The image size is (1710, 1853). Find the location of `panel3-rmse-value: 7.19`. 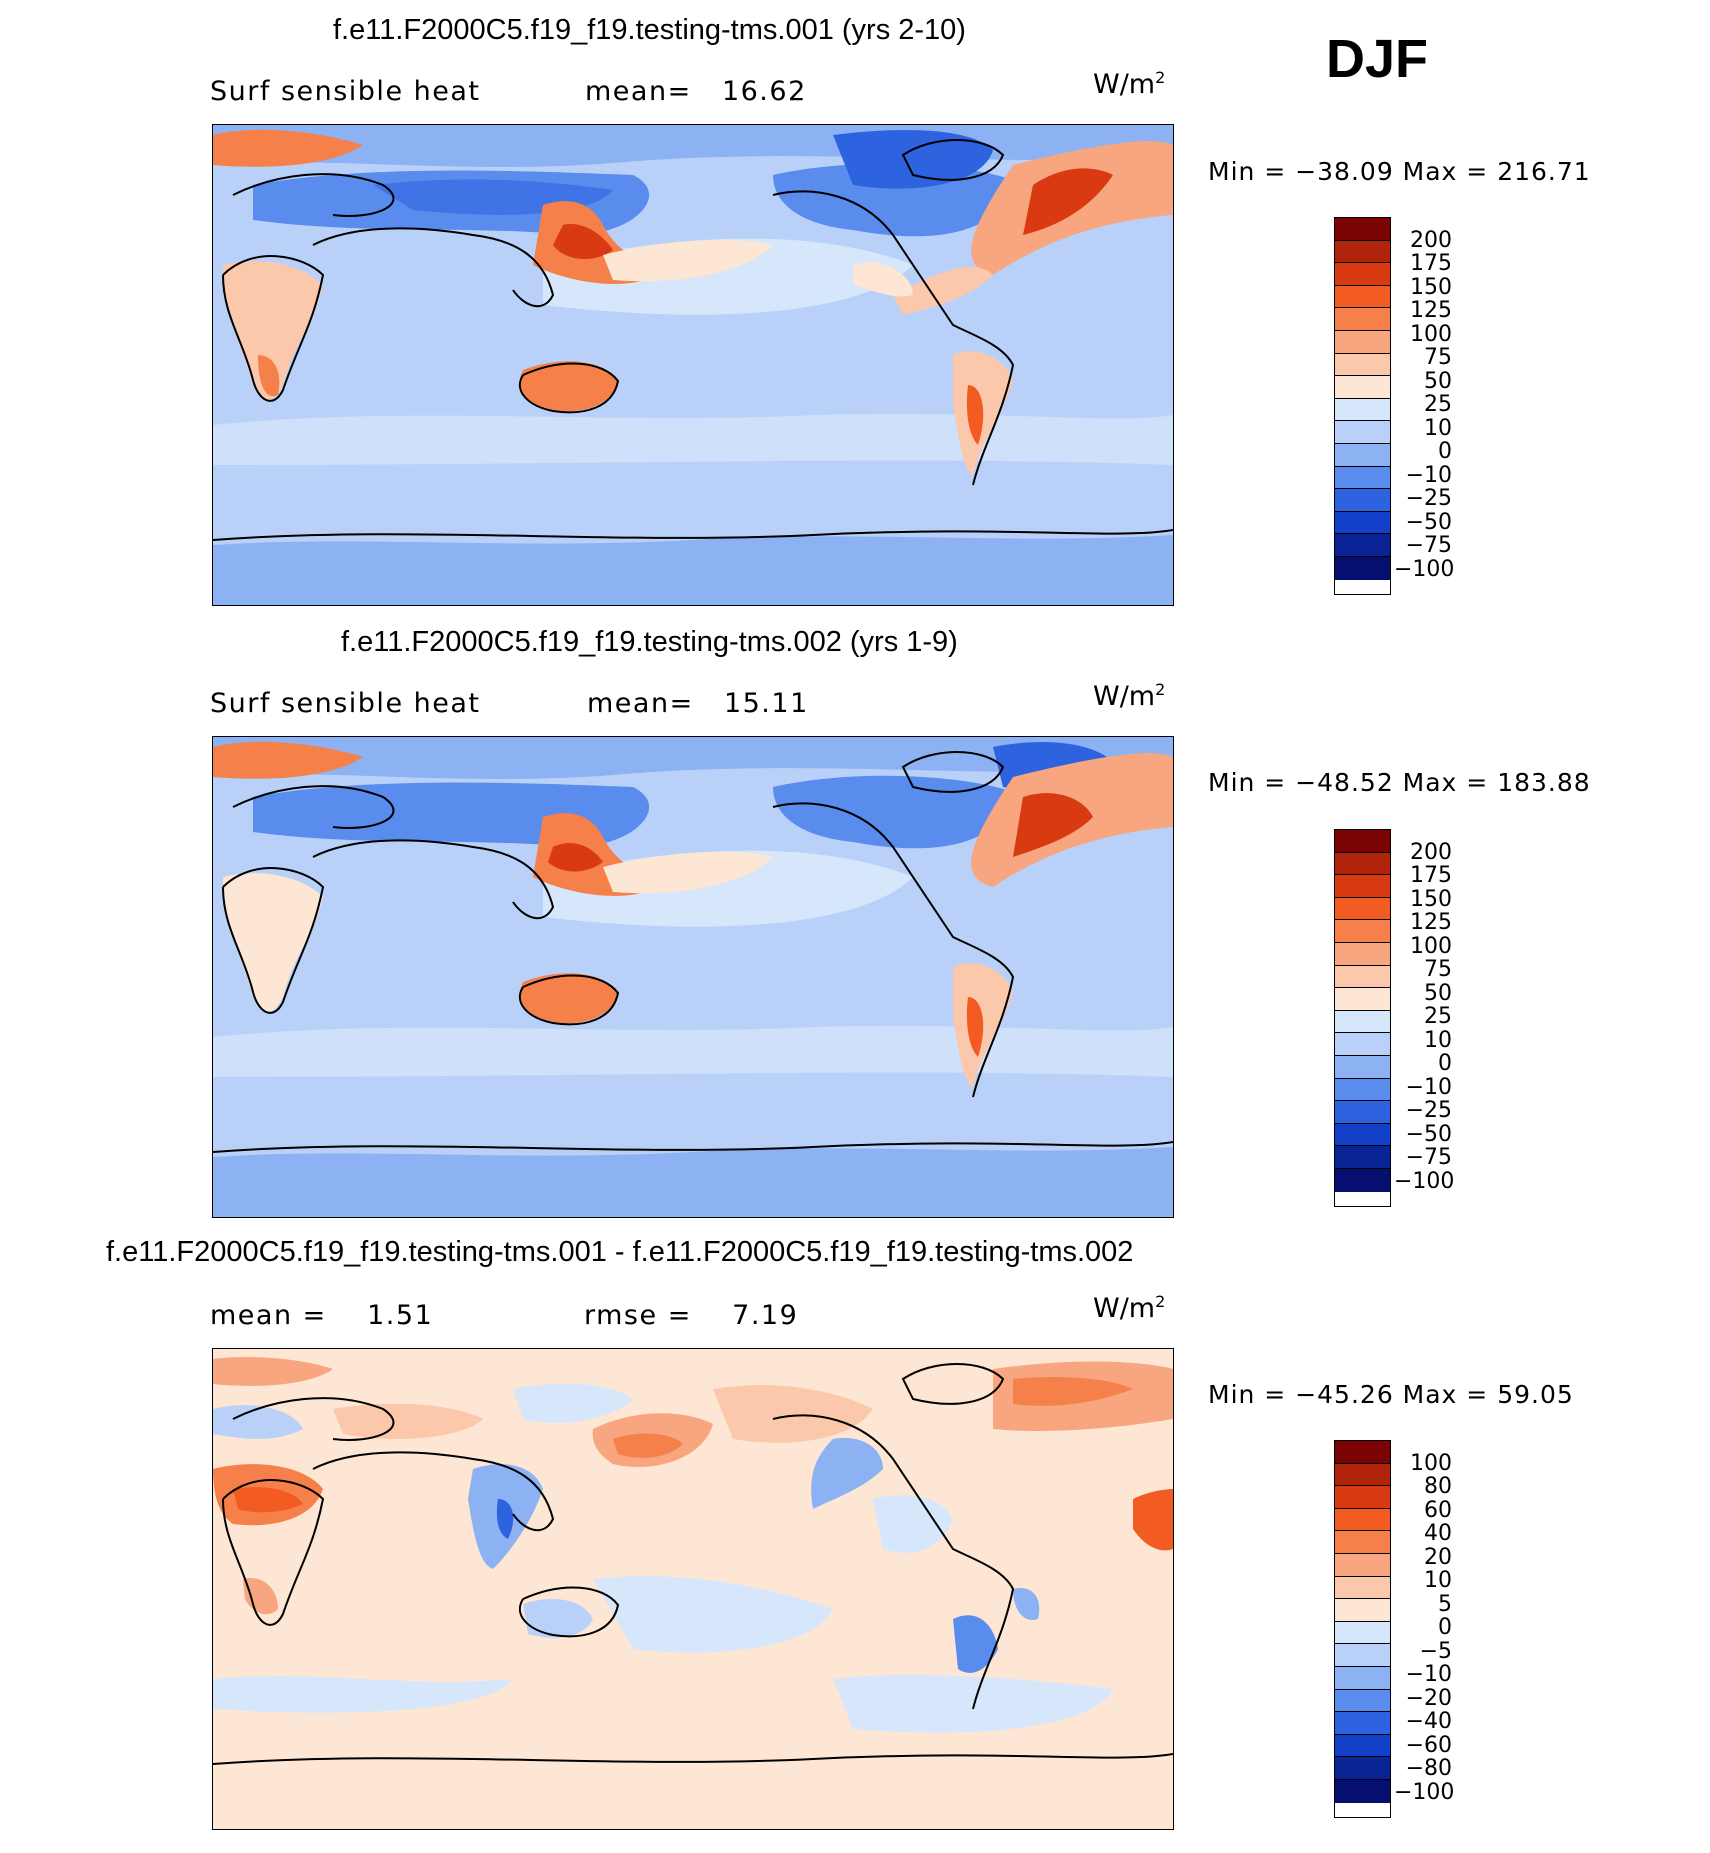

panel3-rmse-value: 7.19 is located at coordinates (765, 1315).